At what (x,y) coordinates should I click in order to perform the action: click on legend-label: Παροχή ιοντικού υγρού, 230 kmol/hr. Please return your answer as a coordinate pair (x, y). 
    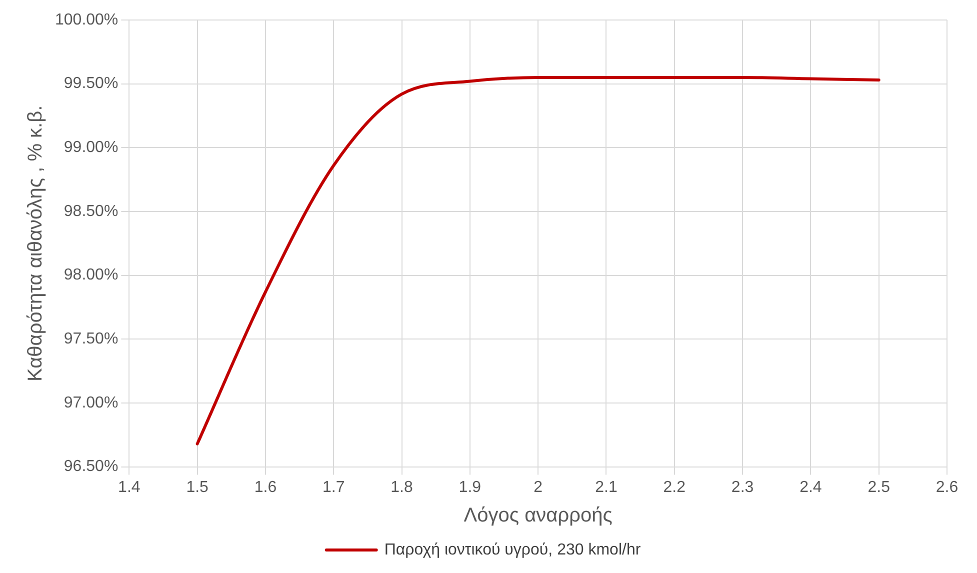
    Looking at the image, I should click on (513, 549).